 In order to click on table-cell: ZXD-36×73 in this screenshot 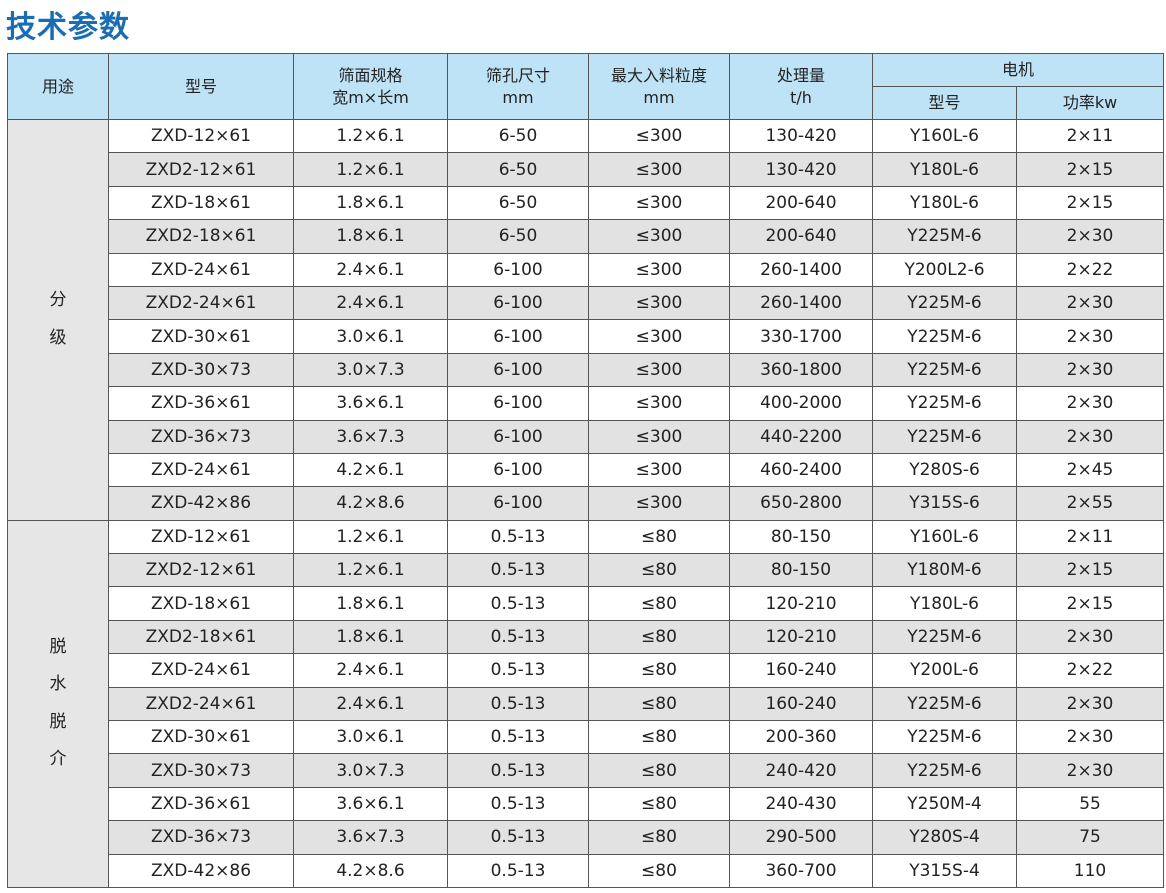, I will do `click(201, 837)`.